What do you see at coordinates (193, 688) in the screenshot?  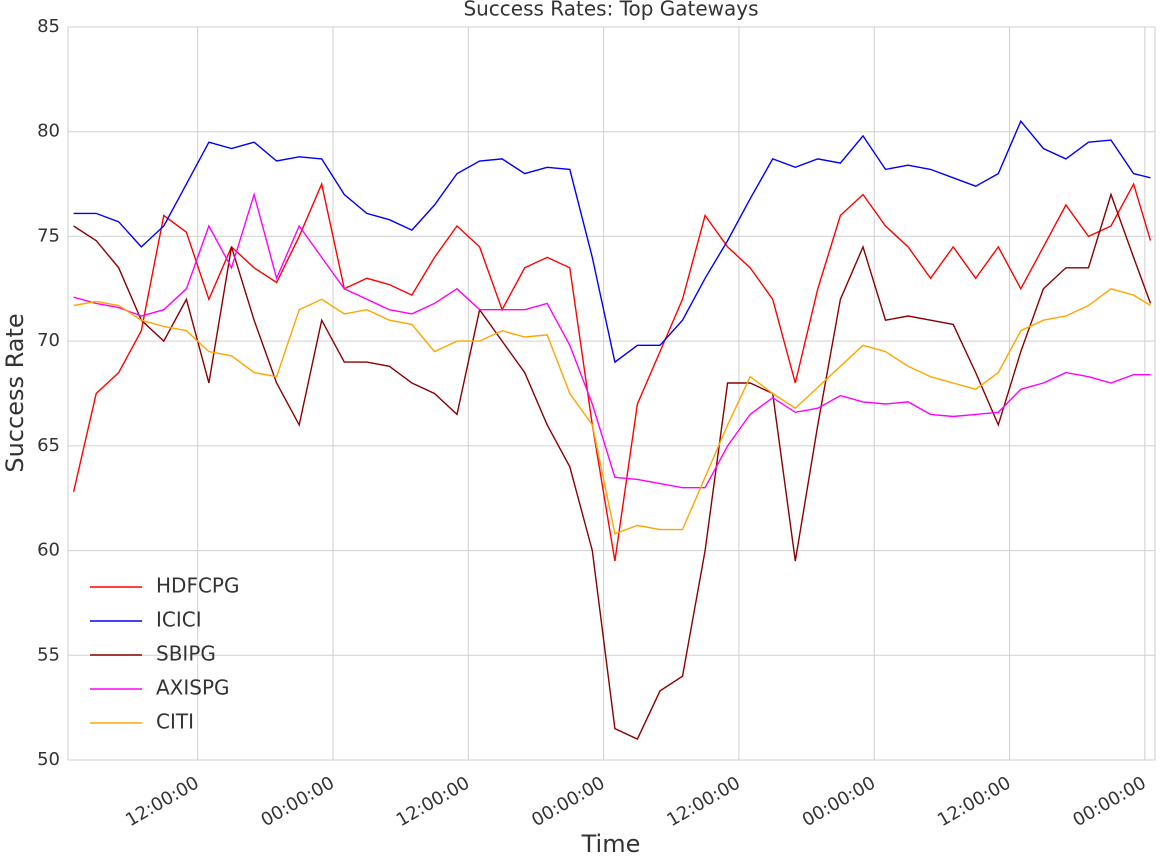 I see `legend-label: AXISPG` at bounding box center [193, 688].